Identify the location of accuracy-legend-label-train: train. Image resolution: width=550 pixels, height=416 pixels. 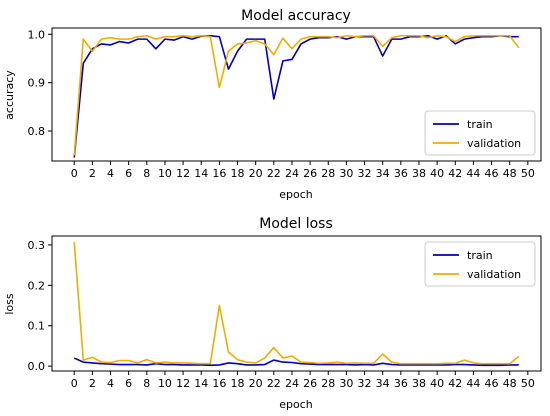
(480, 124).